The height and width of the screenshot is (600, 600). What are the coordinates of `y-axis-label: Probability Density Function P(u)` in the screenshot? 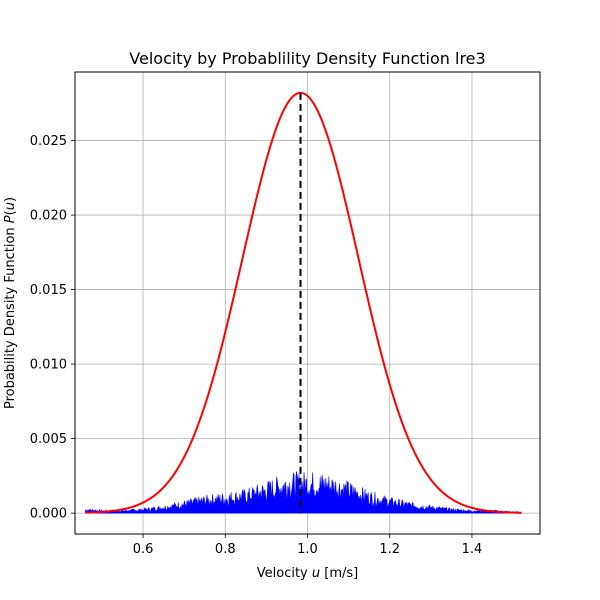 It's located at (10, 303).